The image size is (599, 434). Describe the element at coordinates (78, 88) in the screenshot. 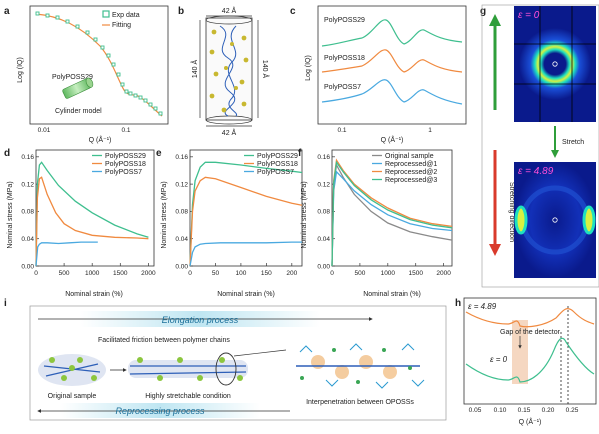

I see `cylinder-model-icon` at that location.